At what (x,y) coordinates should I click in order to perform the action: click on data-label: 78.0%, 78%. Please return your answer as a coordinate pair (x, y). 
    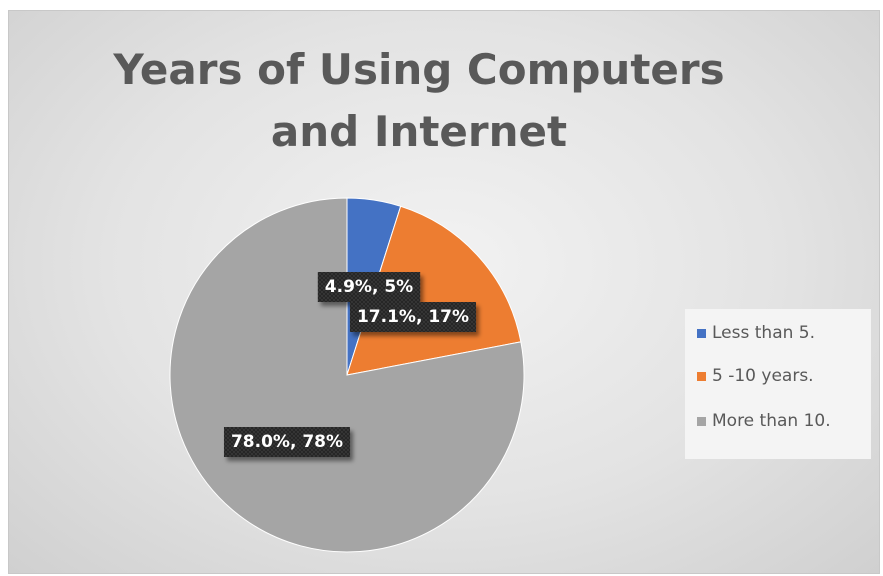
    Looking at the image, I should click on (287, 442).